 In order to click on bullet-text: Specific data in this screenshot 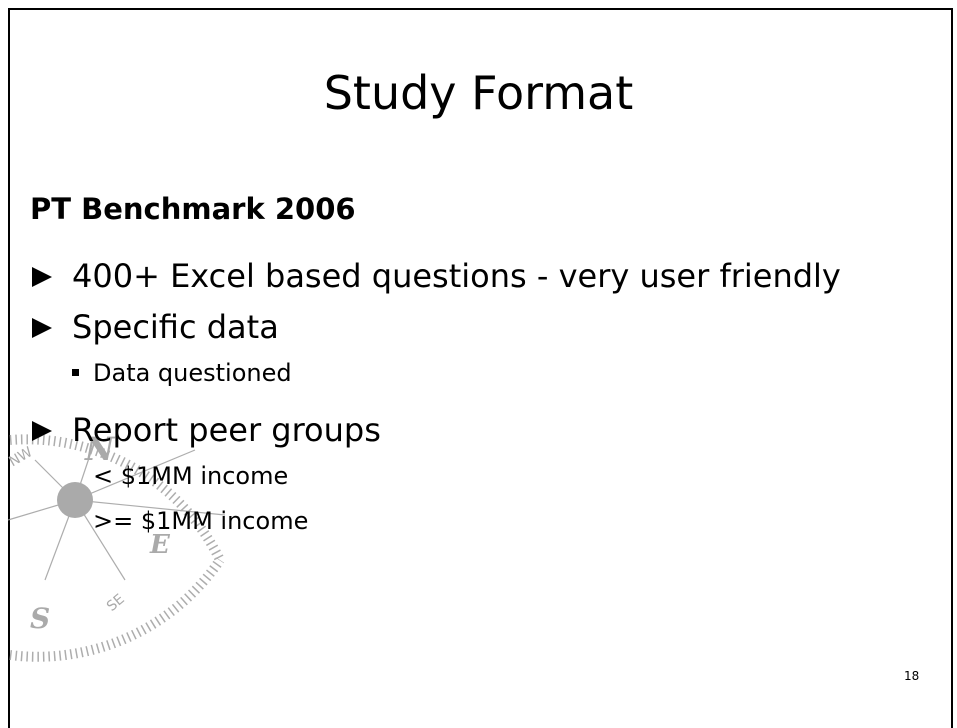, I will do `click(175, 327)`.